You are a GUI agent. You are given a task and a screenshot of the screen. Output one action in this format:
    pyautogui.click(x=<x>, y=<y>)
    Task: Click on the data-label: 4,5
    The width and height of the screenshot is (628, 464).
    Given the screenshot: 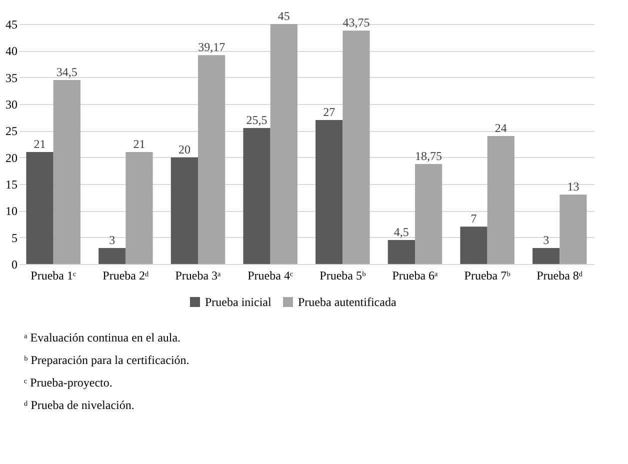 What is the action you would take?
    pyautogui.click(x=401, y=232)
    